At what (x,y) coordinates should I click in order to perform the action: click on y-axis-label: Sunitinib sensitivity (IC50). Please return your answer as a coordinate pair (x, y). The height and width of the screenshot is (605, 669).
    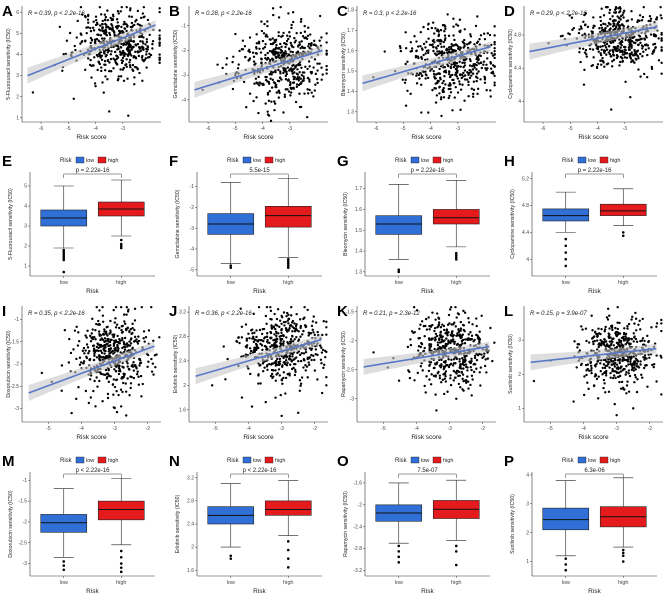
    Looking at the image, I should click on (511, 364).